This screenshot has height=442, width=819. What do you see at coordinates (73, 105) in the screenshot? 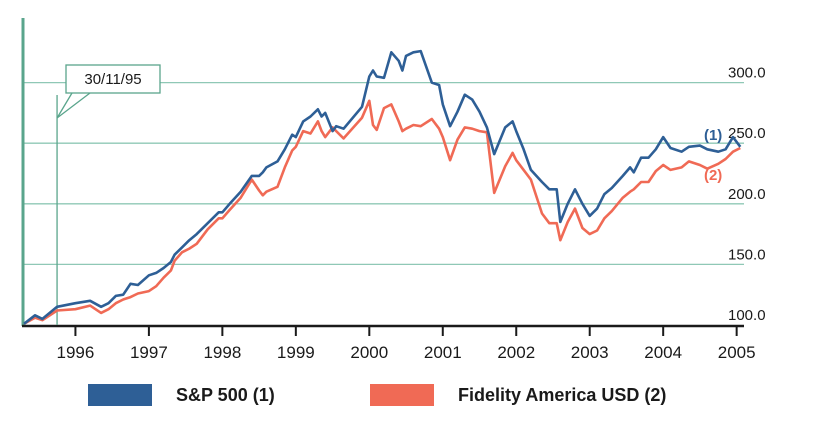
I see `annotation-pointer` at bounding box center [73, 105].